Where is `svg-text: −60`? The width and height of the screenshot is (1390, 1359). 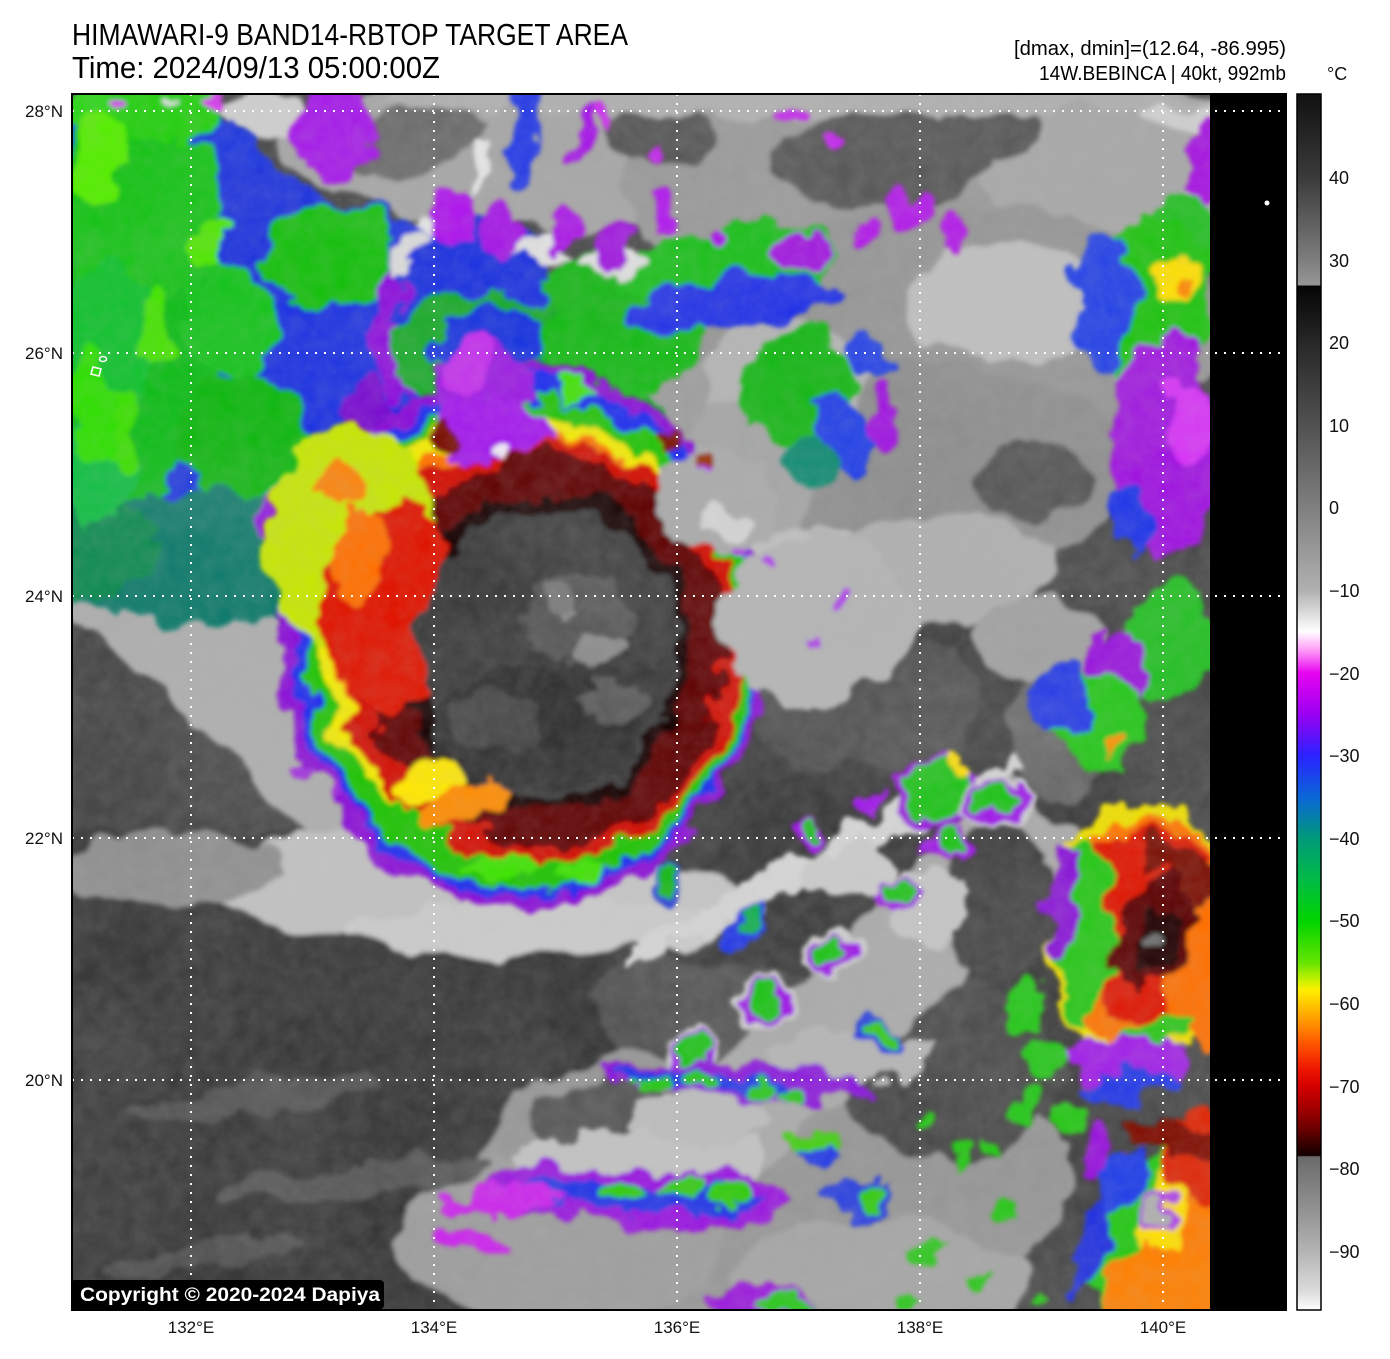 svg-text: −60 is located at coordinates (1344, 1004).